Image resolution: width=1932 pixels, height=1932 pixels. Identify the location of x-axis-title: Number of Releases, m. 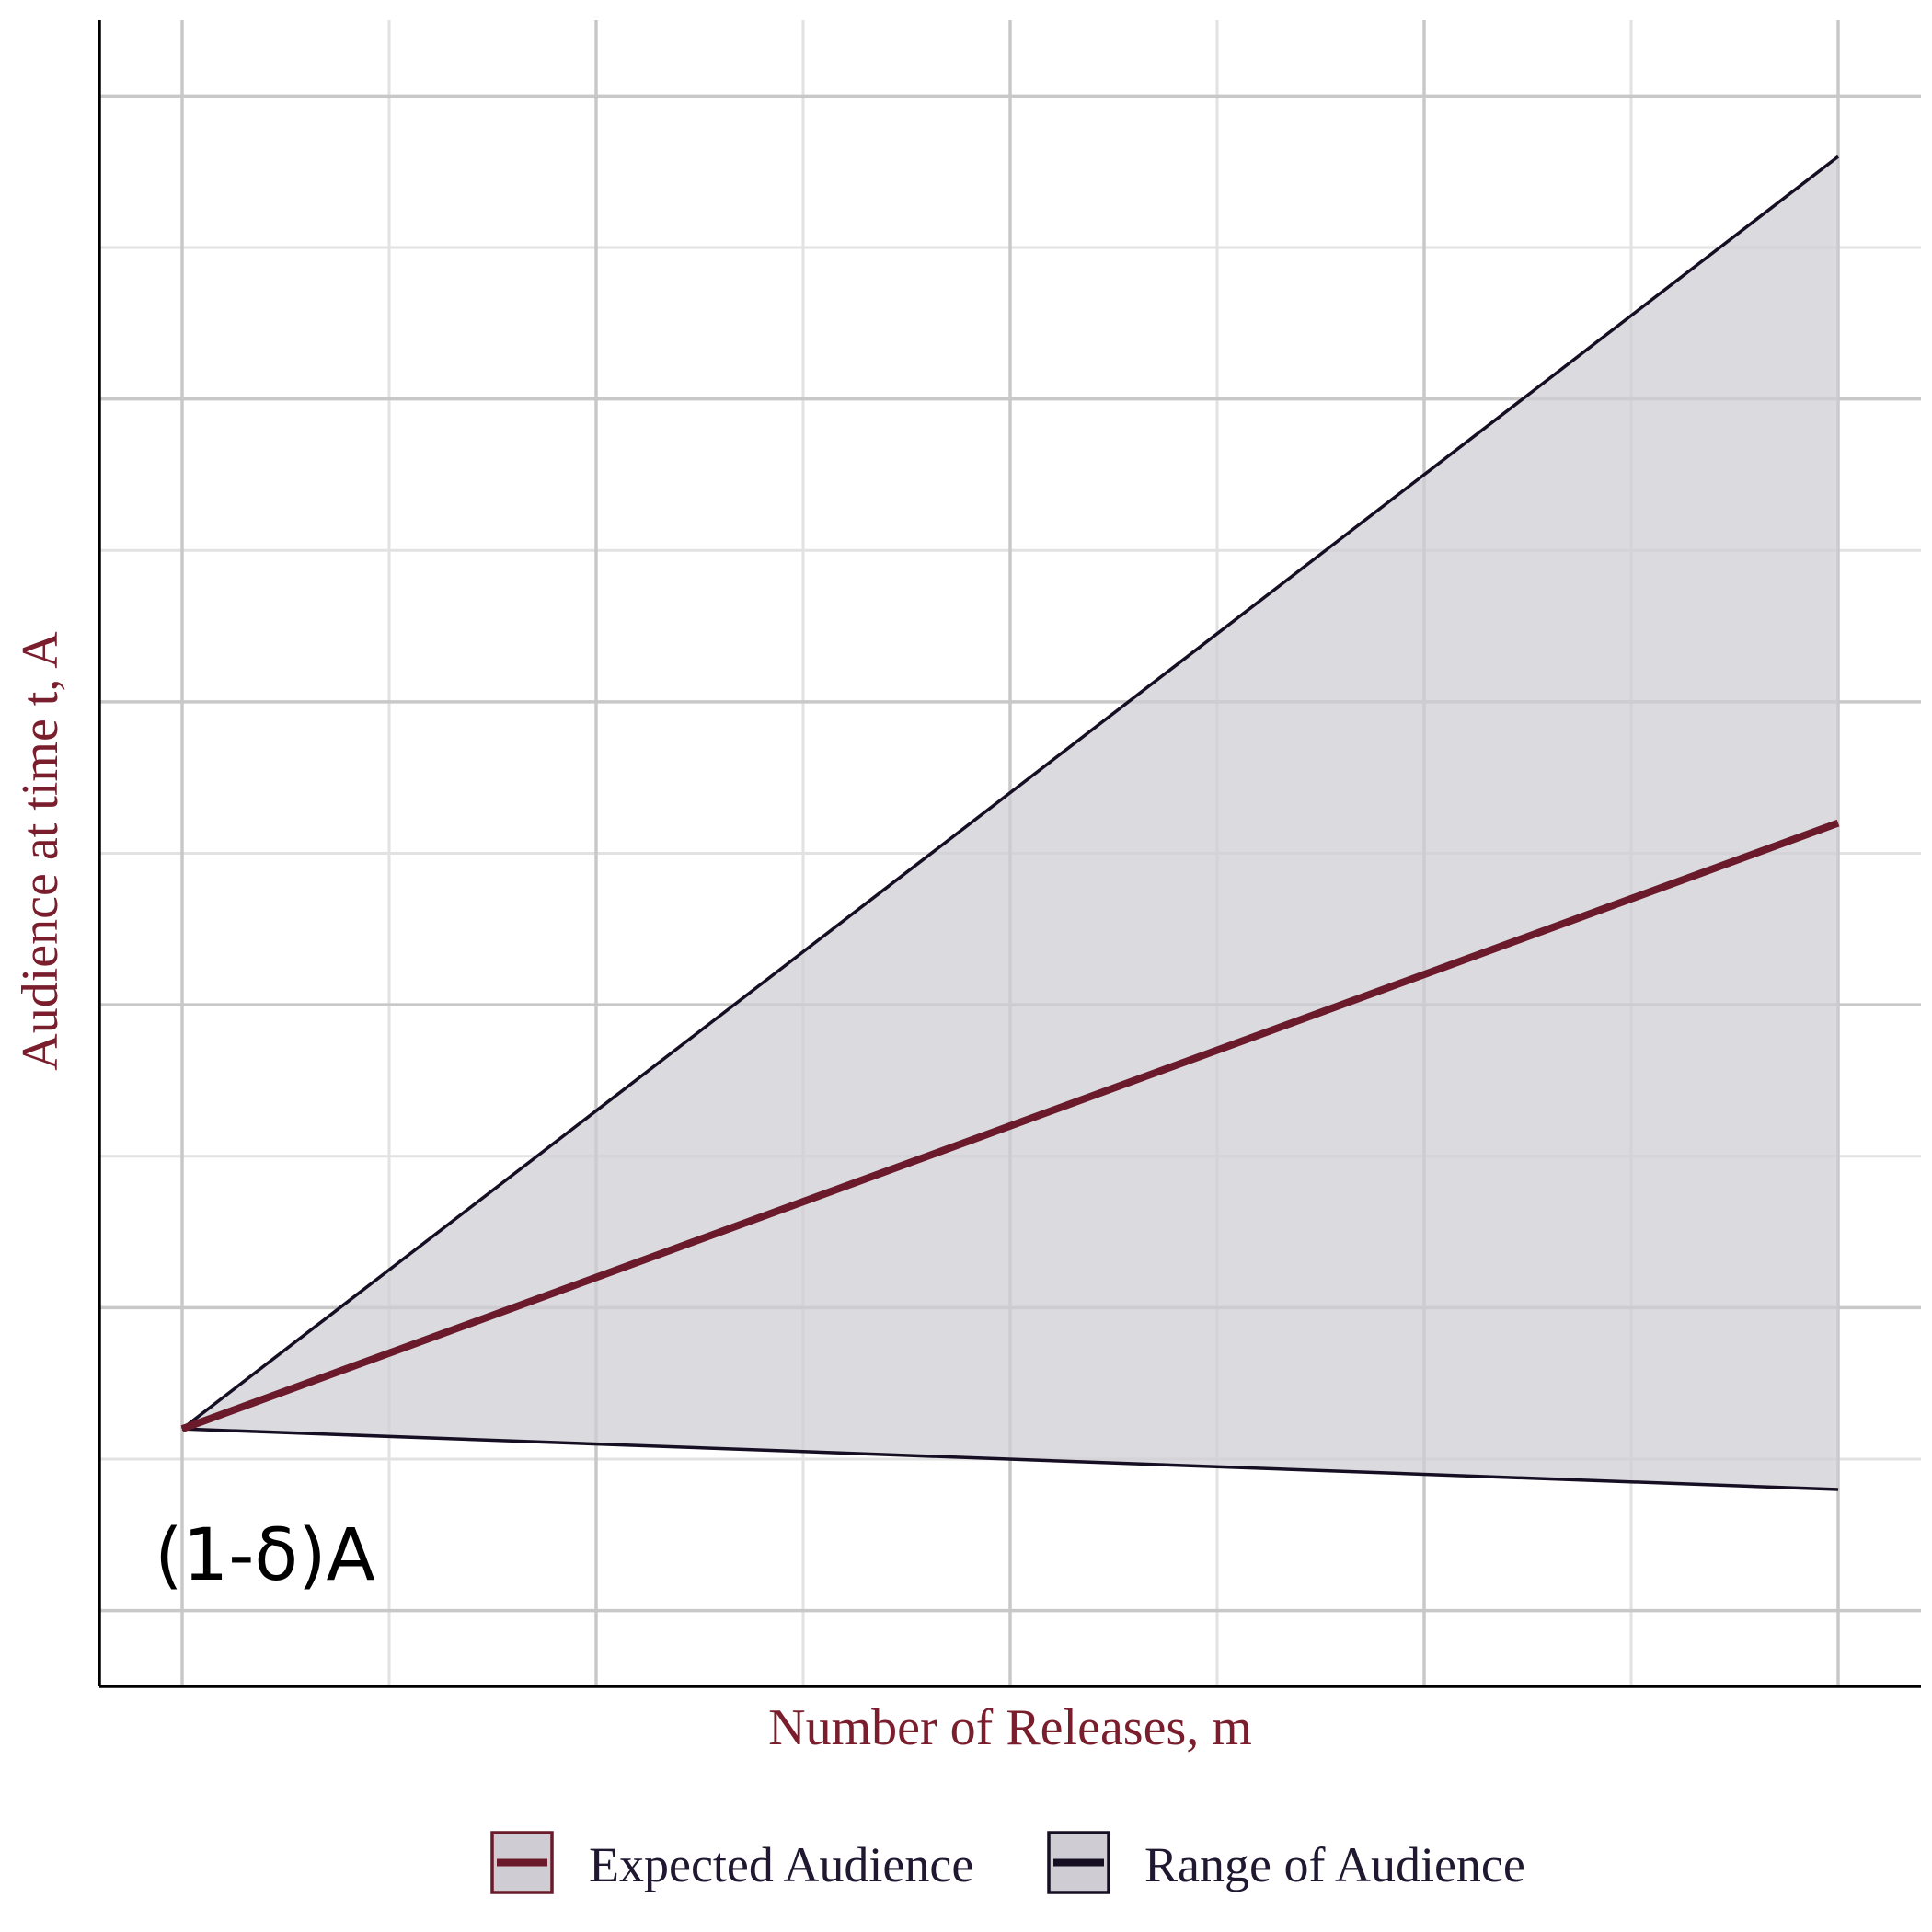
(1010, 1727).